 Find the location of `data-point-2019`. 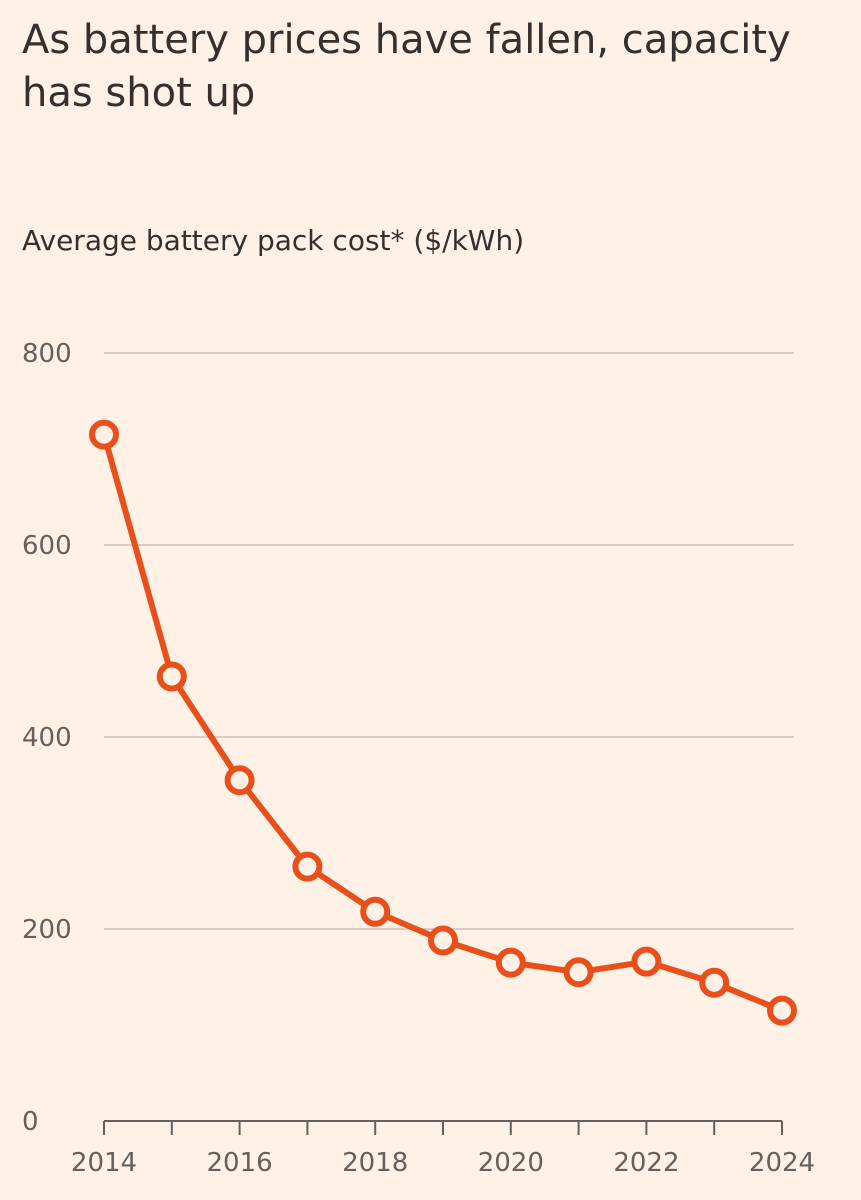

data-point-2019 is located at coordinates (443, 940).